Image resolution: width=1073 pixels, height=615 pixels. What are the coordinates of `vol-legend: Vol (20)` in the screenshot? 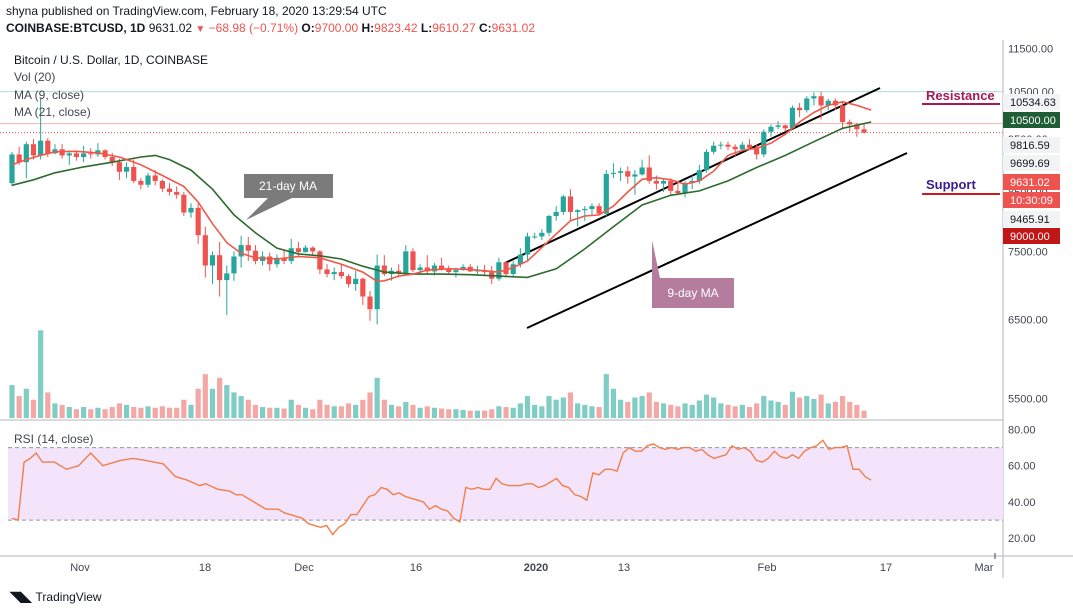 It's located at (35, 77).